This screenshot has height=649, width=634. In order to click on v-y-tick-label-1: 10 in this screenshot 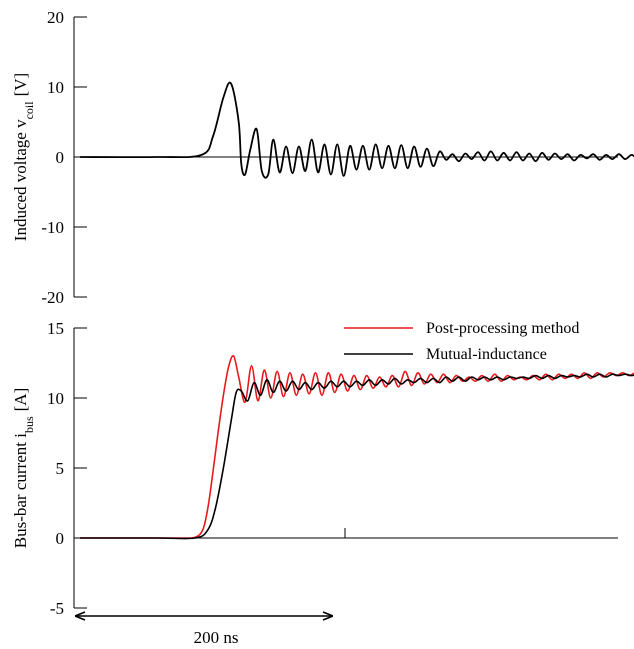, I will do `click(55, 87)`.